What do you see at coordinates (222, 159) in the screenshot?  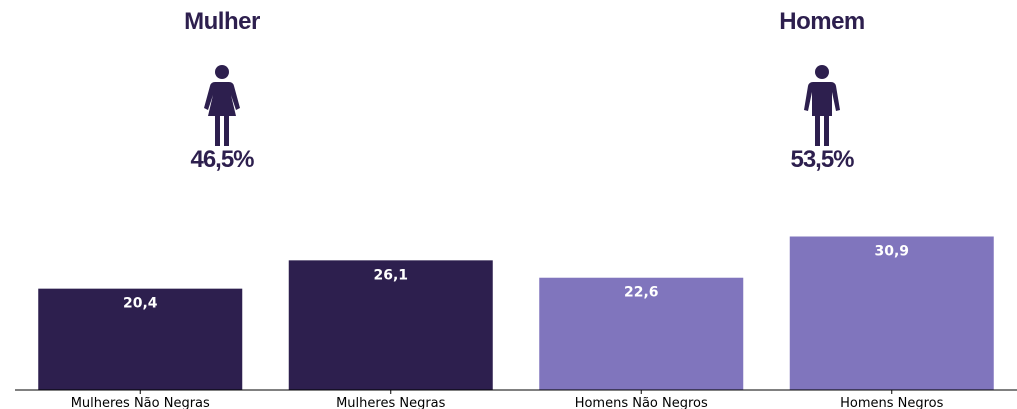 I see `female-percent: 46,5%` at bounding box center [222, 159].